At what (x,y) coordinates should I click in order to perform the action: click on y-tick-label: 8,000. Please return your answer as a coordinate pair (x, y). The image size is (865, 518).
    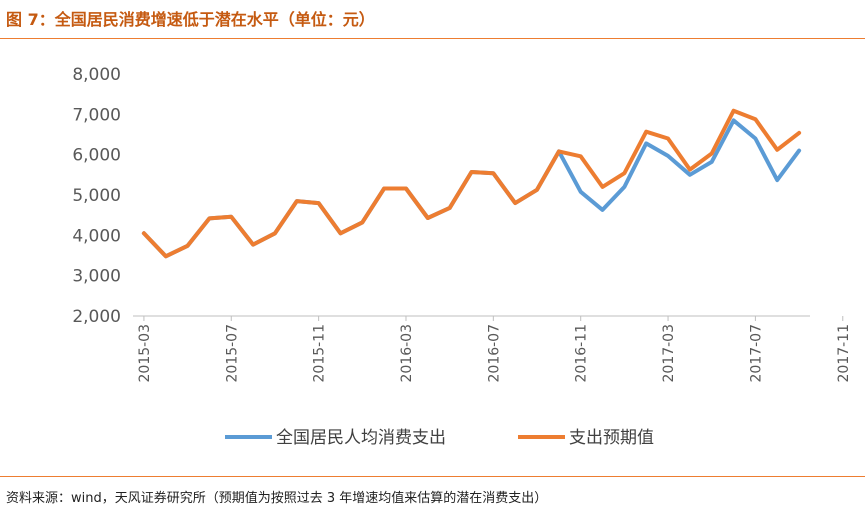
    Looking at the image, I should click on (96, 75).